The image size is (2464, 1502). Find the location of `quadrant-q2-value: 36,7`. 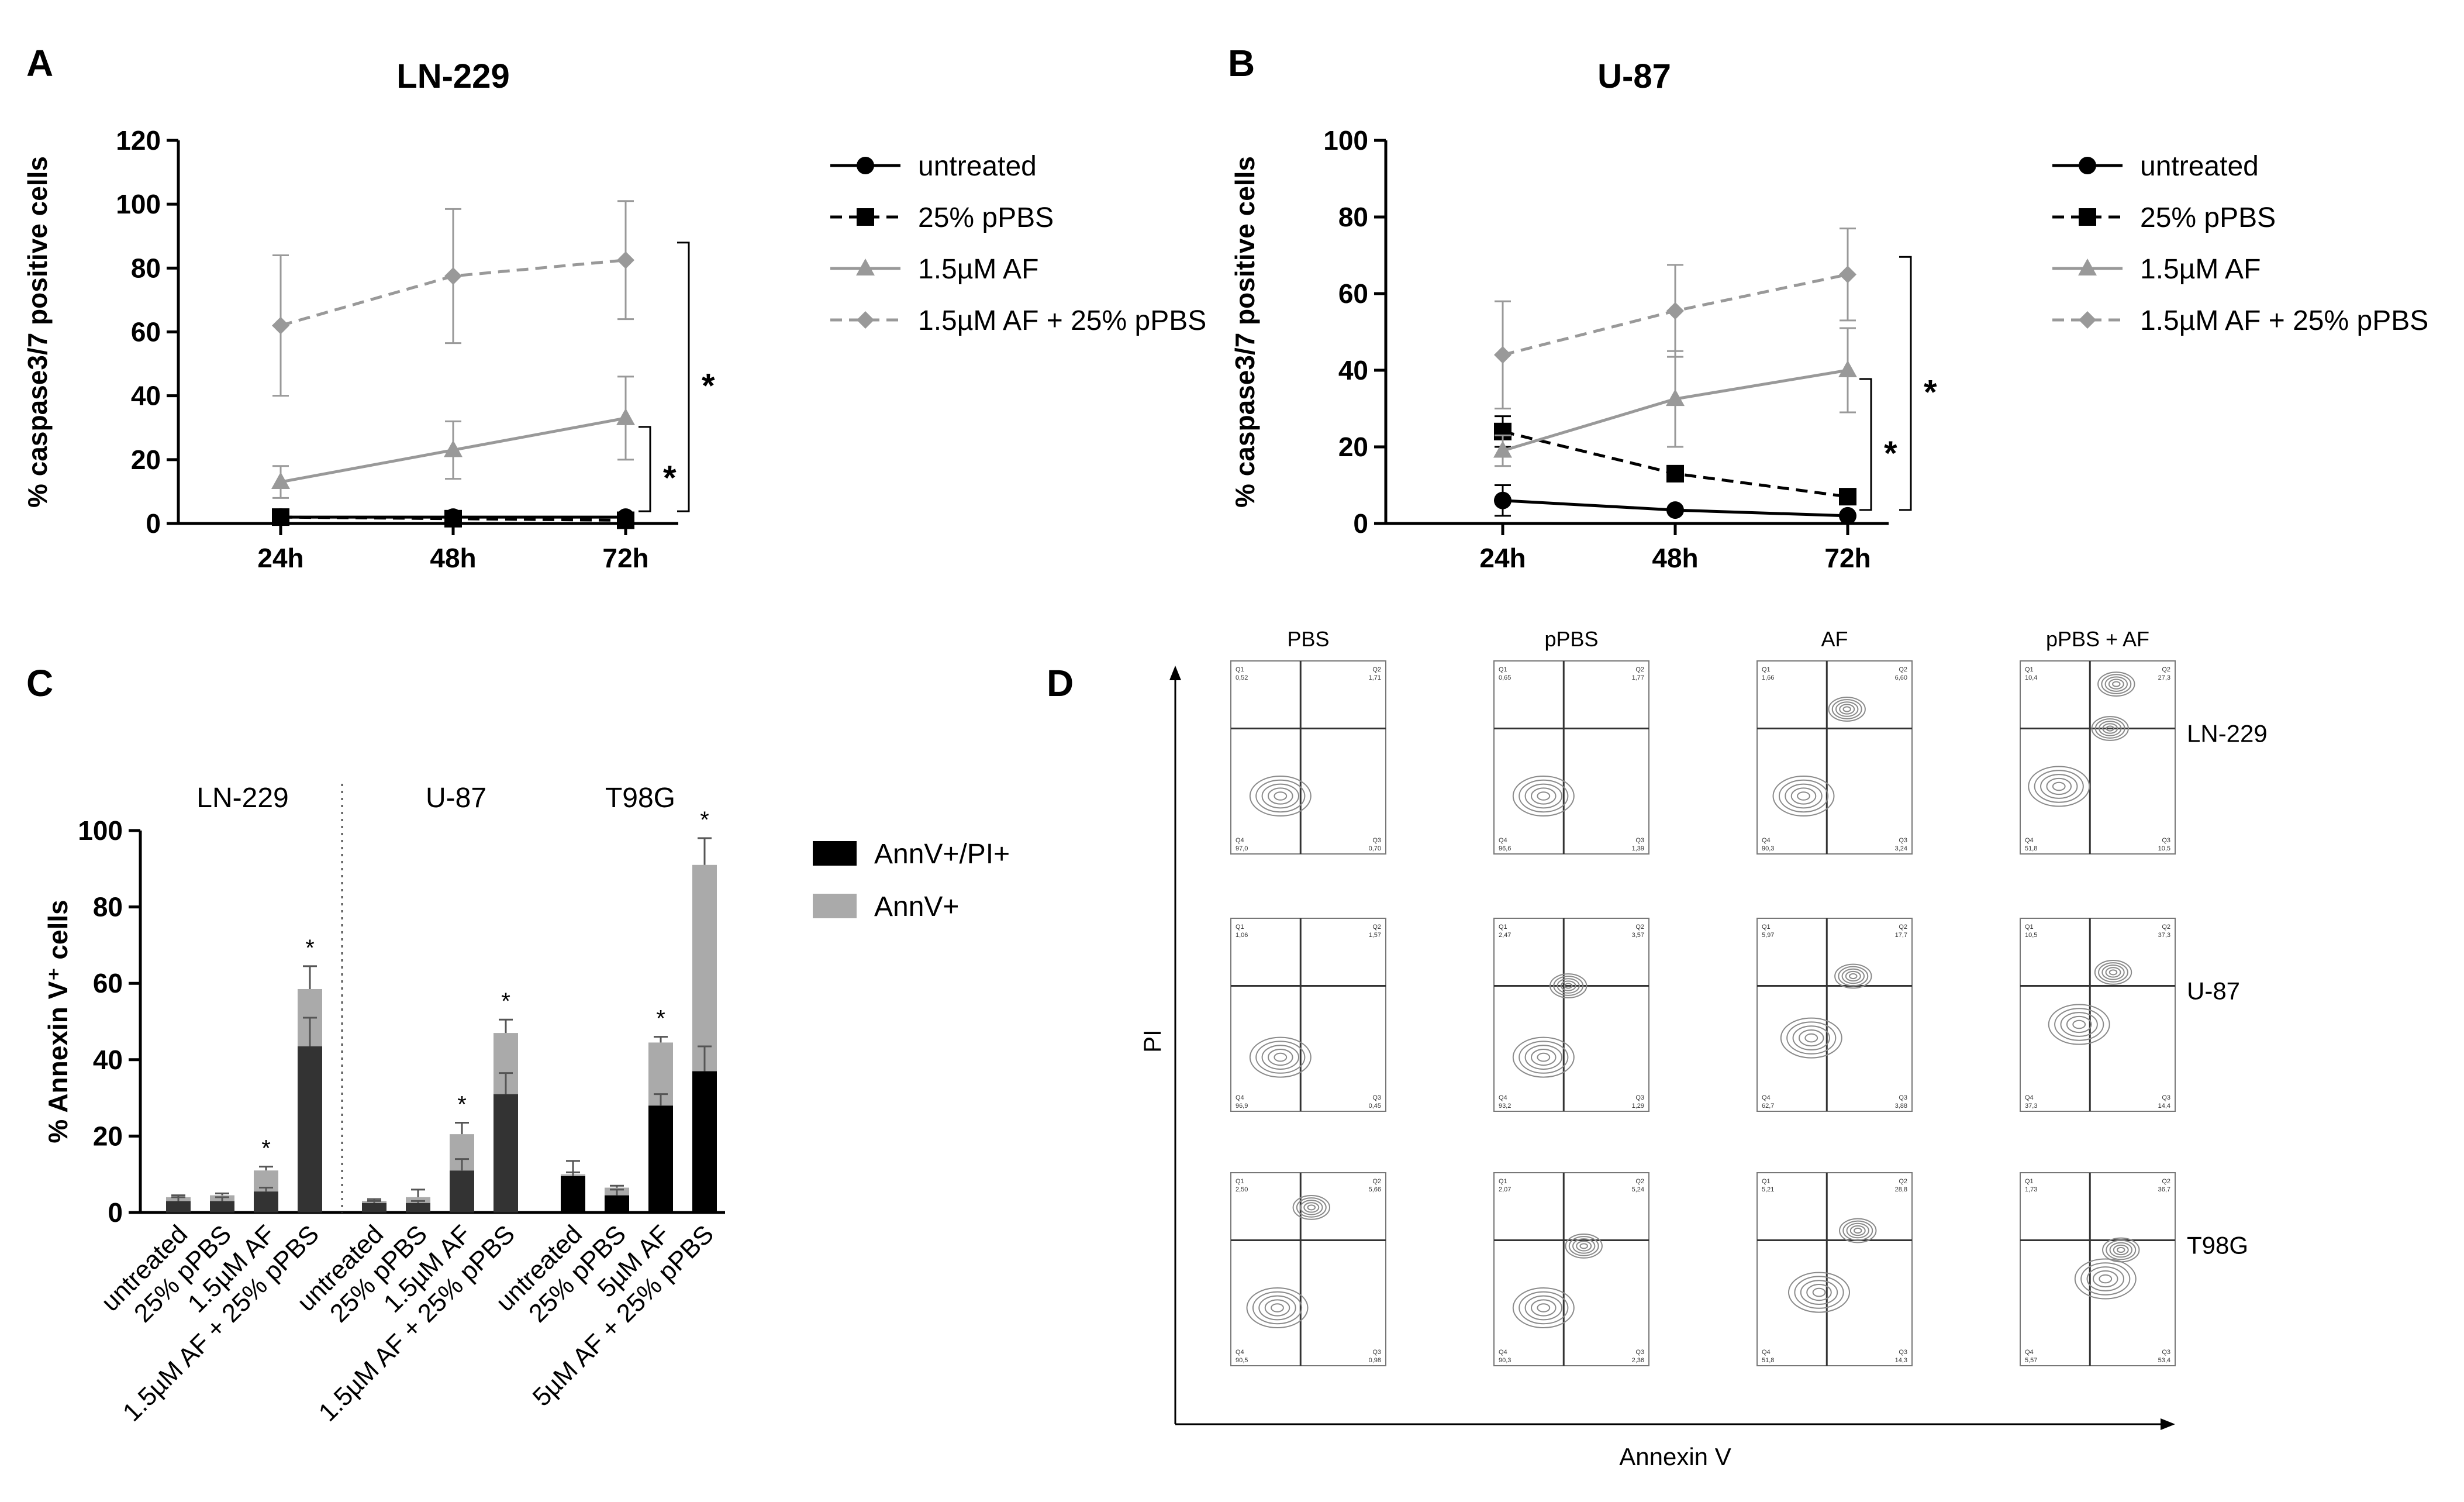

quadrant-q2-value: 36,7 is located at coordinates (2164, 1189).